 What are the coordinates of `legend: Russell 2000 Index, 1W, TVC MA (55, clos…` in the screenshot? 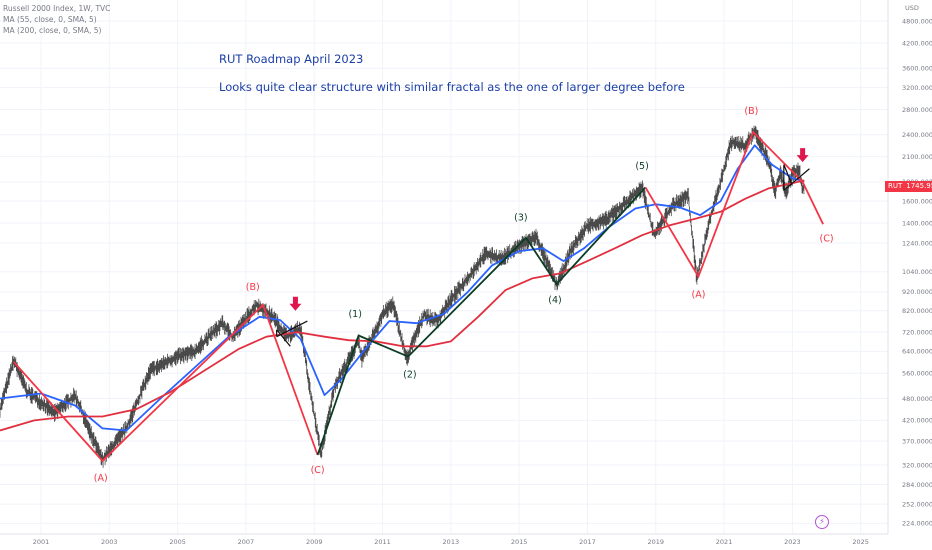 It's located at (56, 19).